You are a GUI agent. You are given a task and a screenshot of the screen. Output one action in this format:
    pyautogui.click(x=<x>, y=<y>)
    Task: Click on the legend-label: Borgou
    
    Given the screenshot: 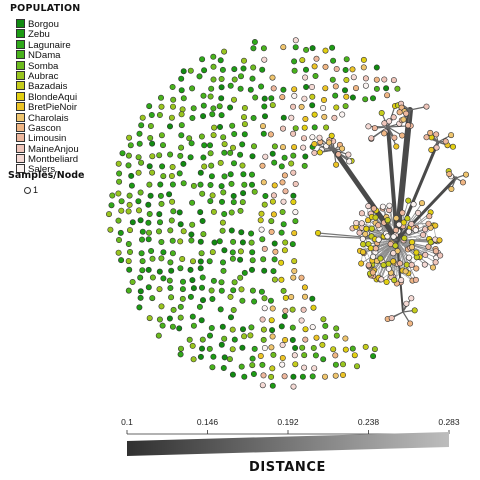 What is the action you would take?
    pyautogui.click(x=43, y=25)
    